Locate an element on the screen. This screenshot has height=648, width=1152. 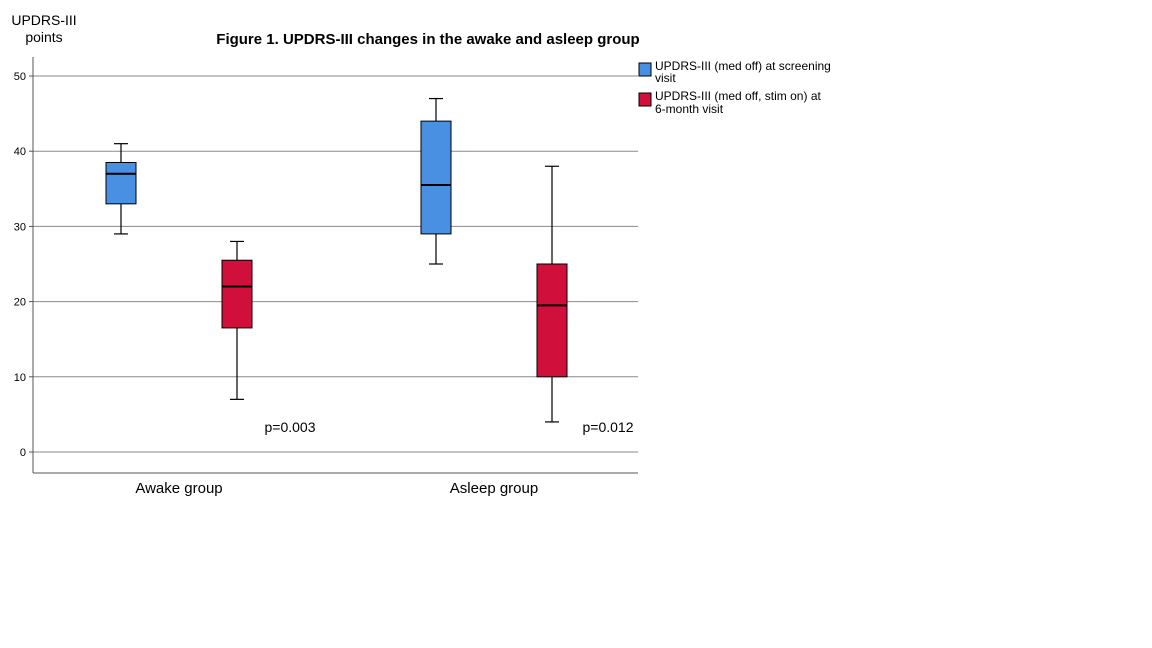
y-tick-labels: 0 10 20 30 40 50 is located at coordinates (23, 265).